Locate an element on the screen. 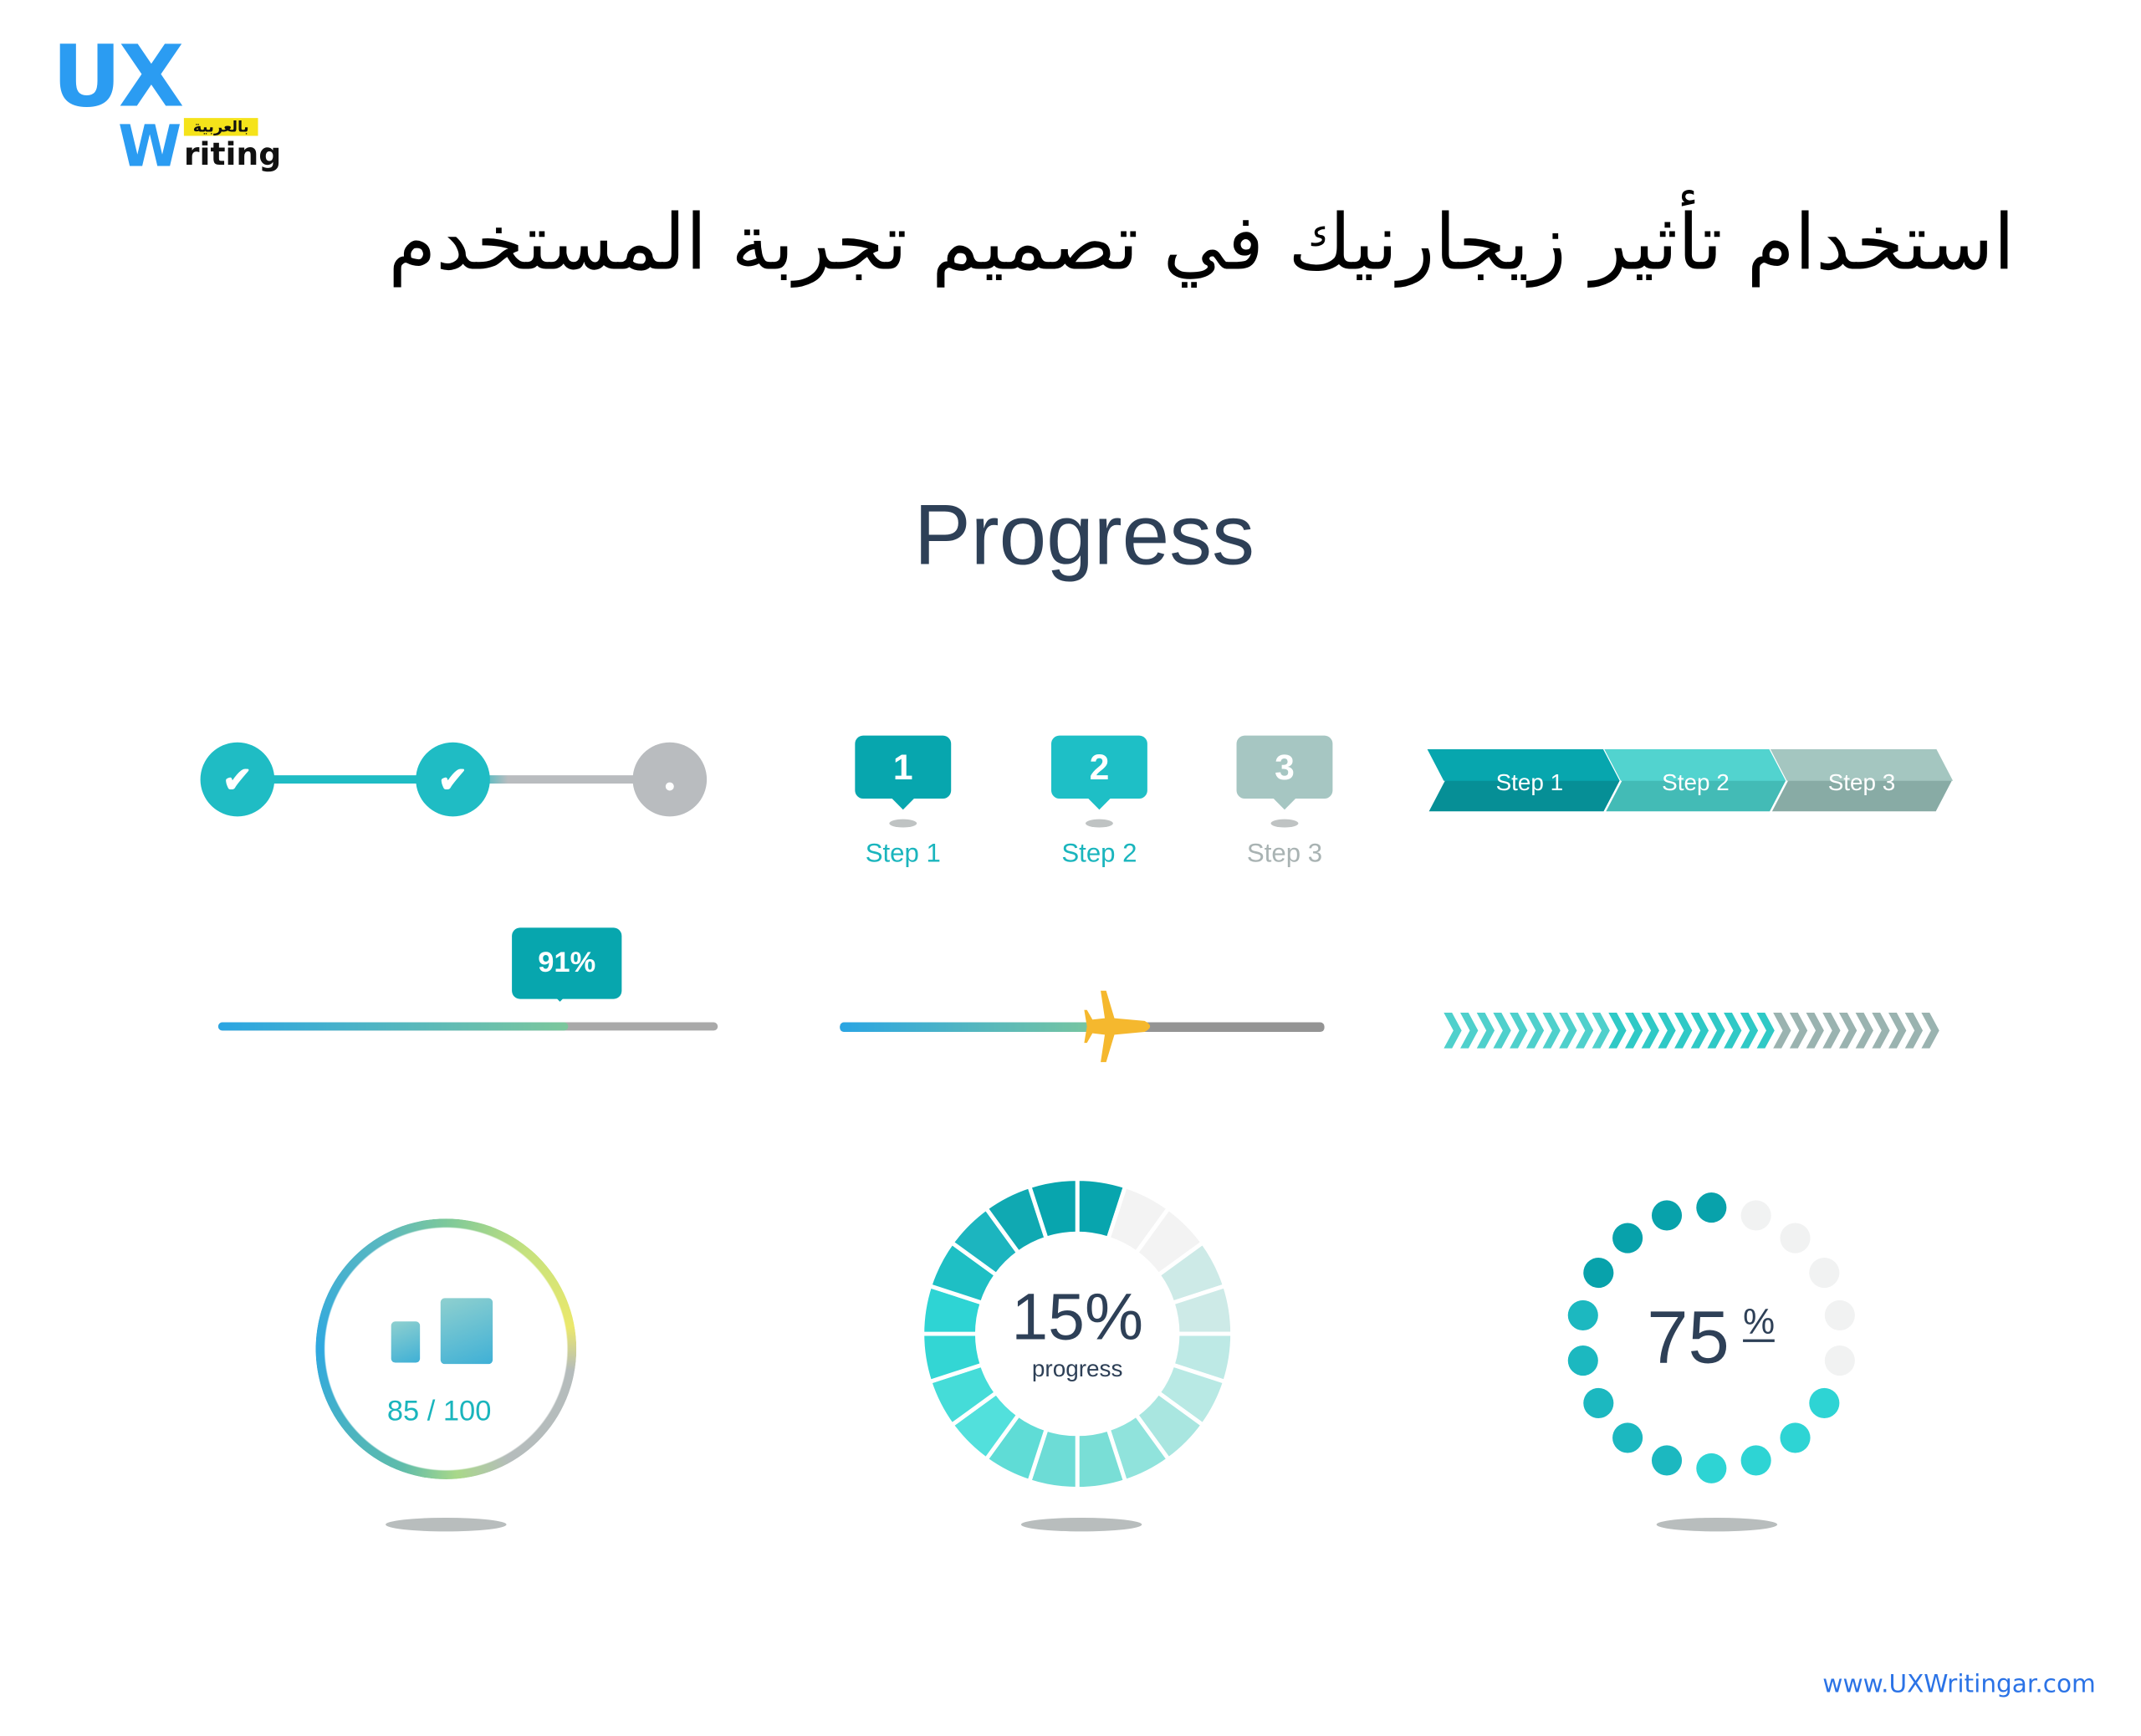 The height and width of the screenshot is (1736, 2141). step-done-1: ✔ is located at coordinates (237, 779).